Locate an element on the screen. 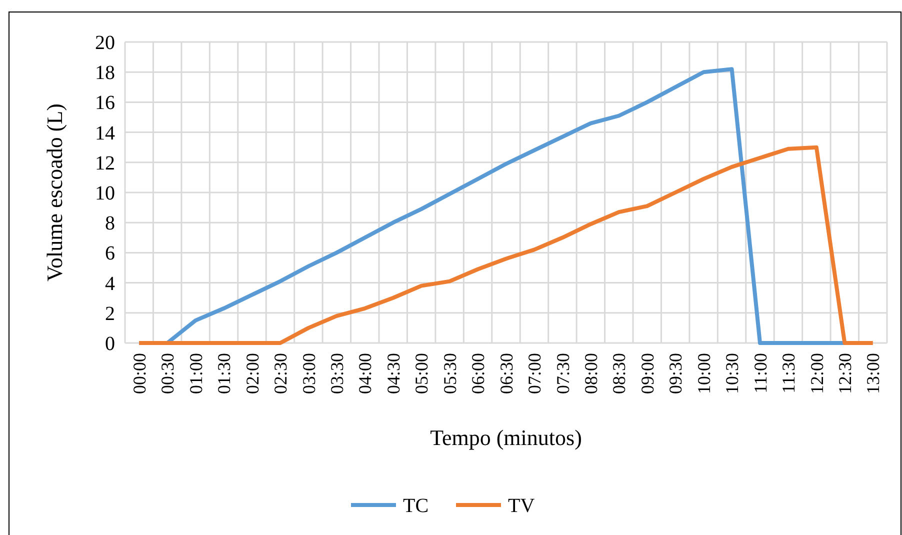 Image resolution: width=902 pixels, height=535 pixels. x-tick-label: 13:00 is located at coordinates (873, 373).